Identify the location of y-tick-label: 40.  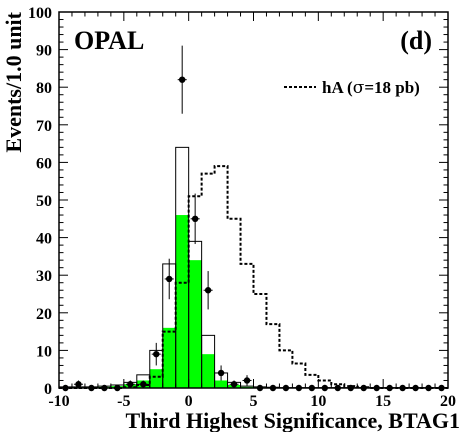
(44, 239).